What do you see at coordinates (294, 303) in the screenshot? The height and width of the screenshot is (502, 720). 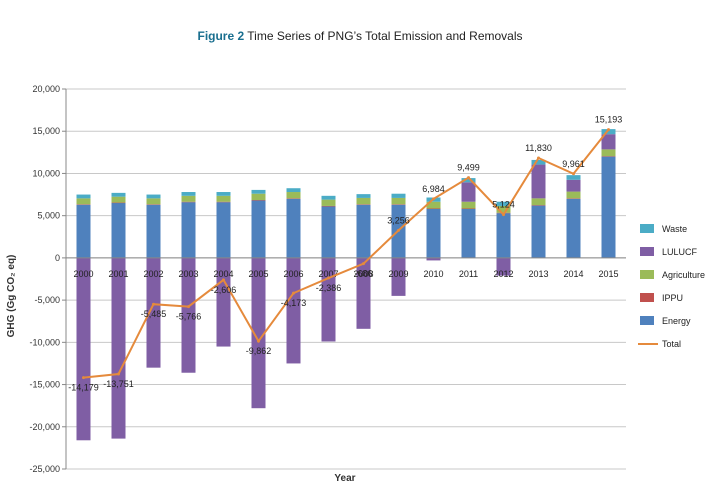 I see `total-data-label: -4,173` at bounding box center [294, 303].